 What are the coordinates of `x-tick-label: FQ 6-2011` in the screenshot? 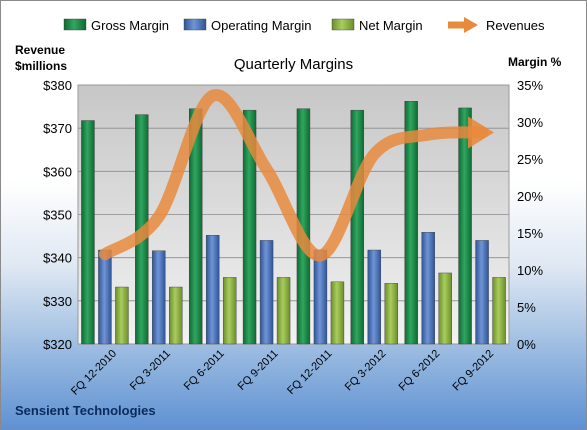 It's located at (204, 370).